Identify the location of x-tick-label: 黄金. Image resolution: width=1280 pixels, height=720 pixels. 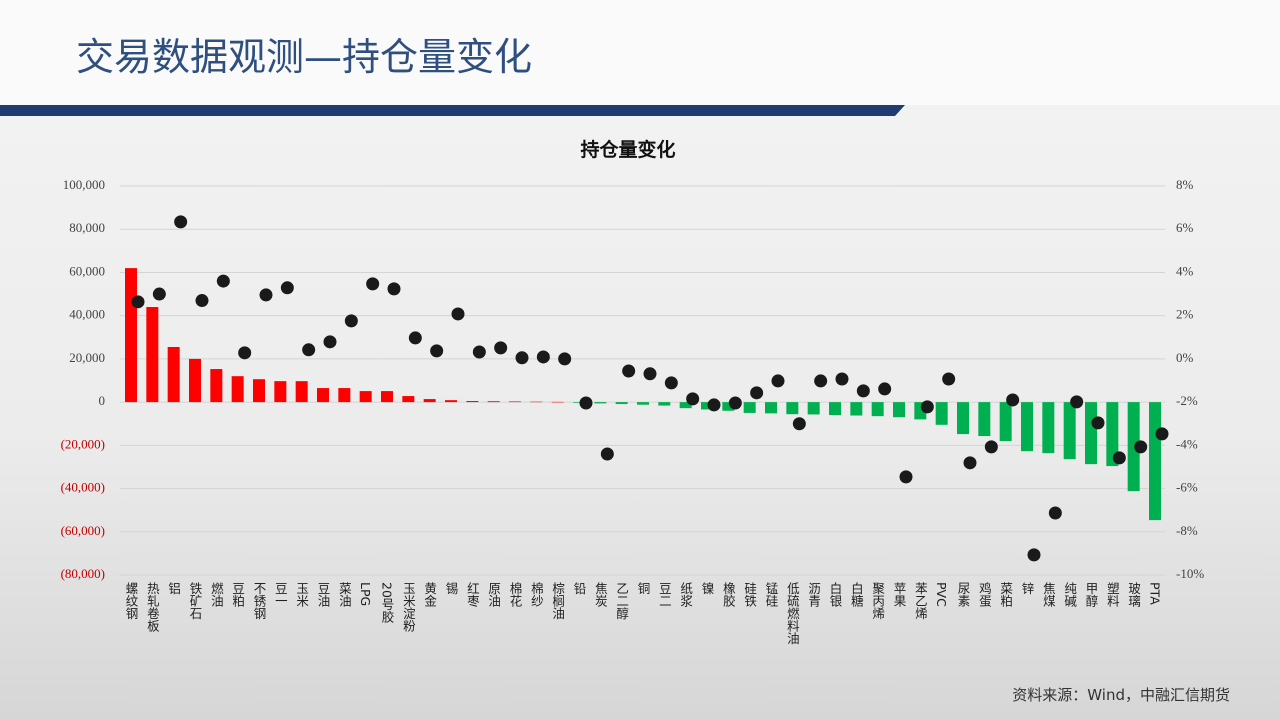
(429, 594).